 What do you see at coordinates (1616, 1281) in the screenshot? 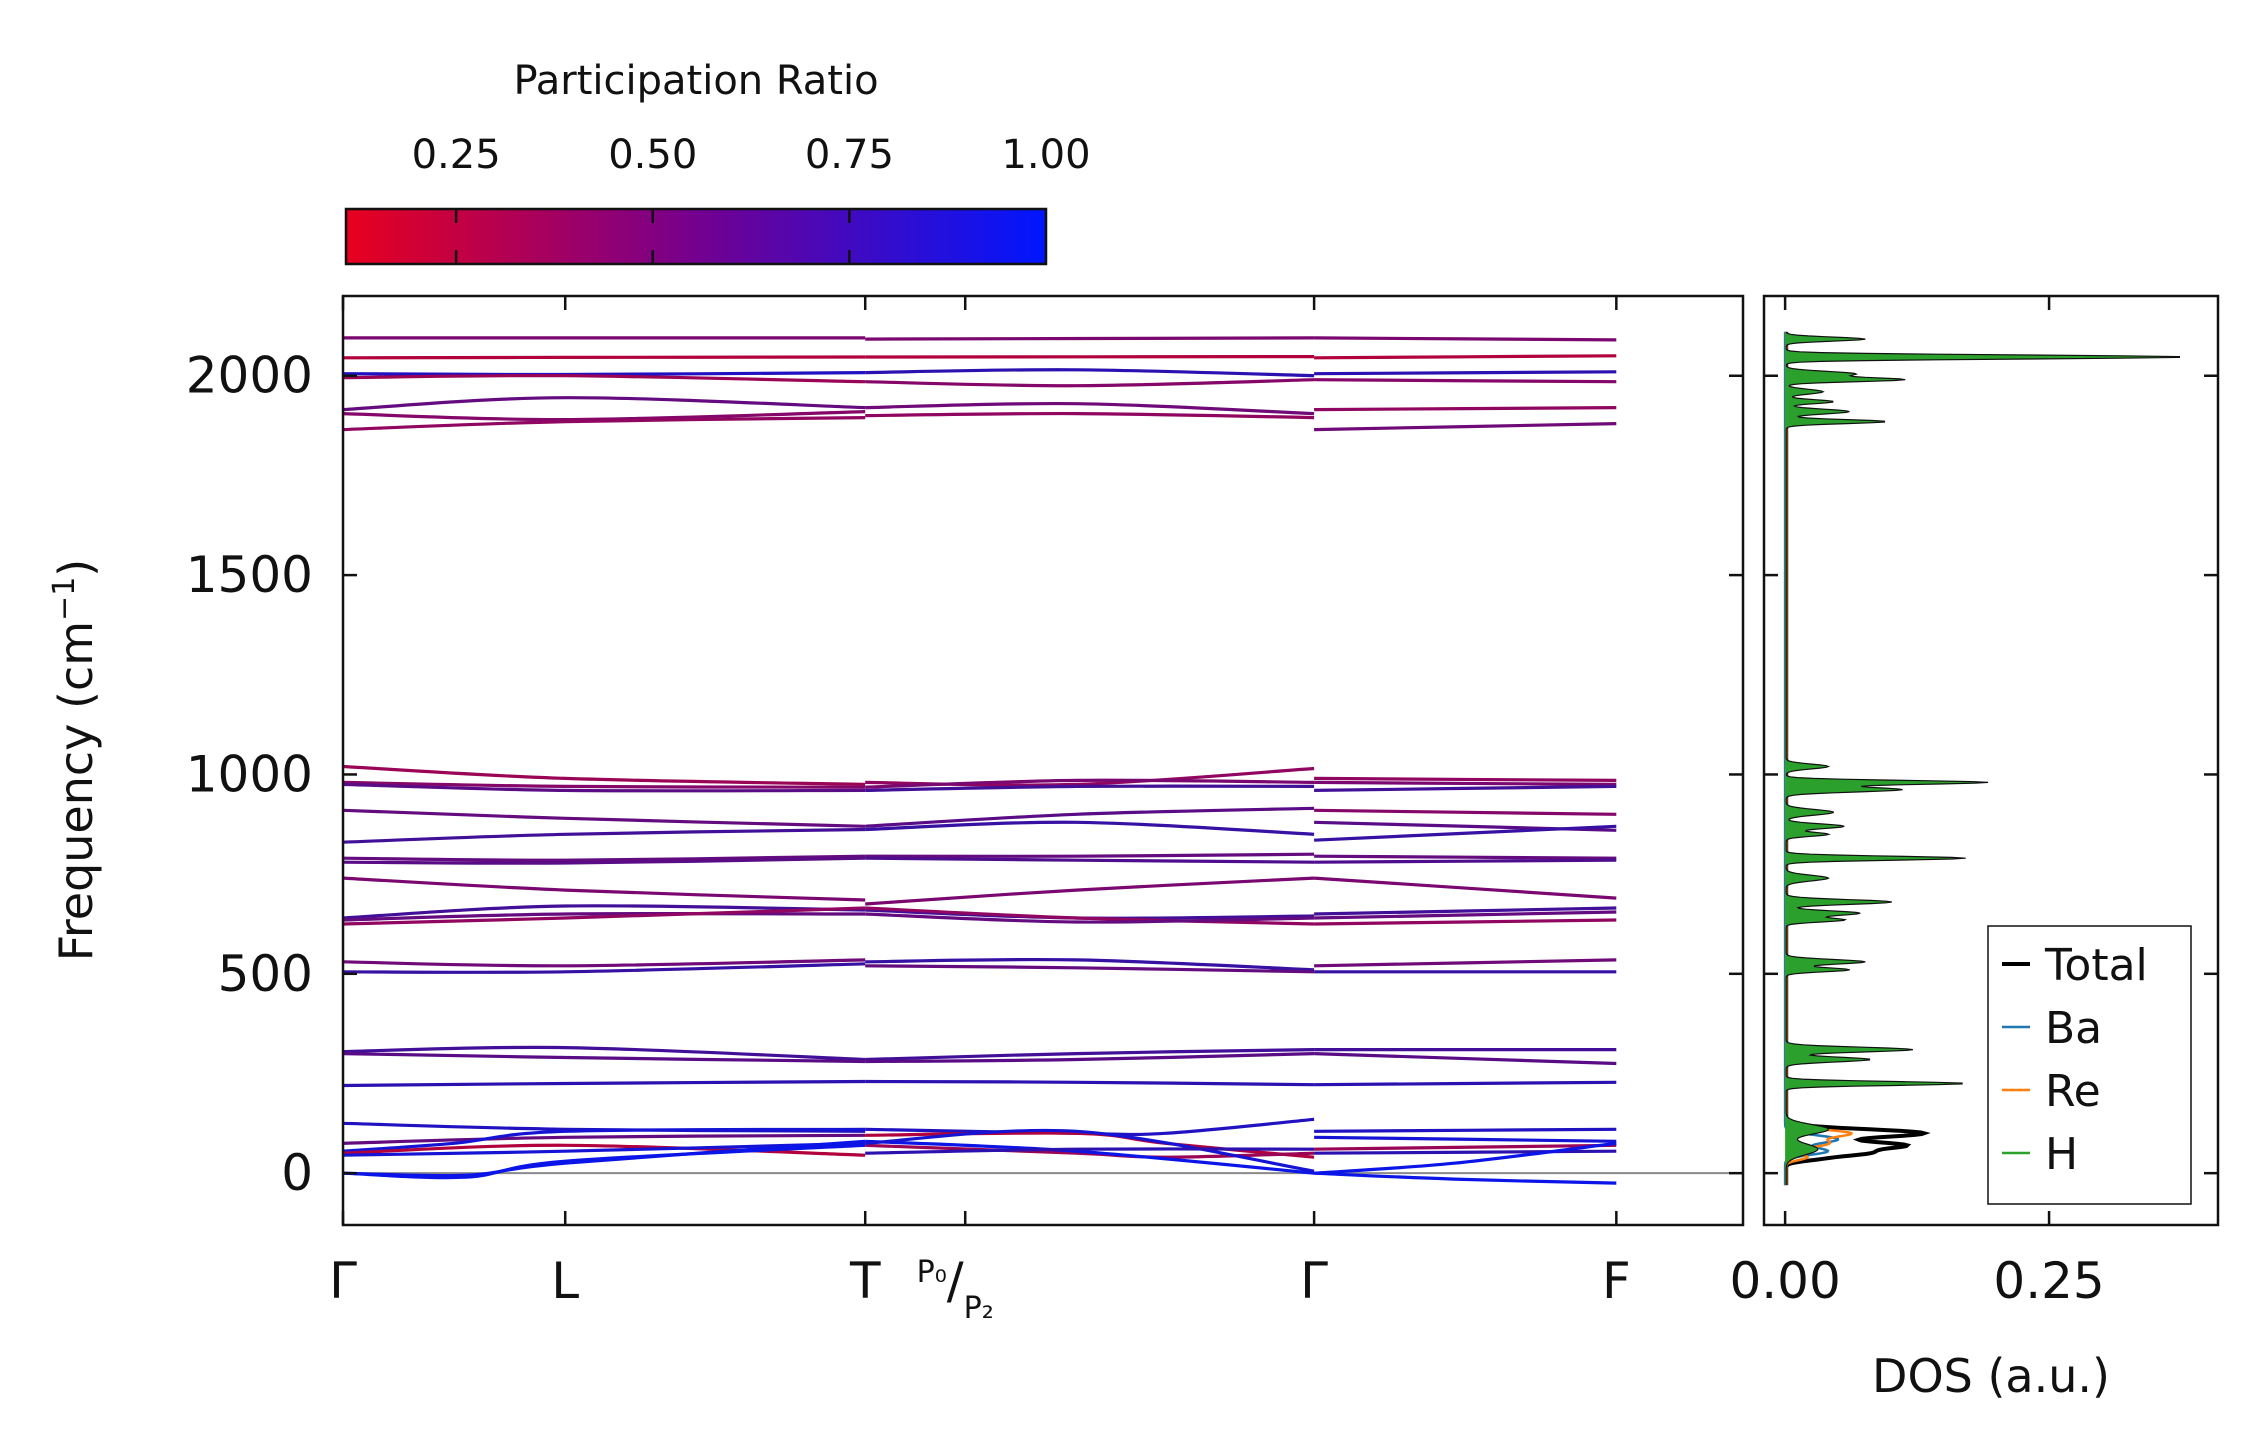
I see `kpoint-label: F` at bounding box center [1616, 1281].